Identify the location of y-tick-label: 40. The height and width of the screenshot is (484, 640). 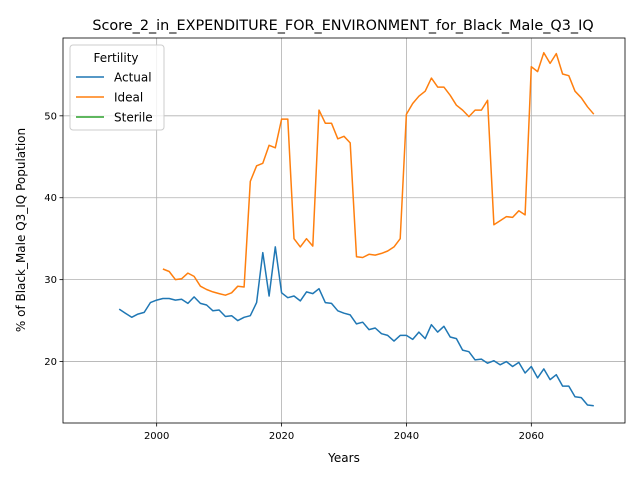
(50, 198).